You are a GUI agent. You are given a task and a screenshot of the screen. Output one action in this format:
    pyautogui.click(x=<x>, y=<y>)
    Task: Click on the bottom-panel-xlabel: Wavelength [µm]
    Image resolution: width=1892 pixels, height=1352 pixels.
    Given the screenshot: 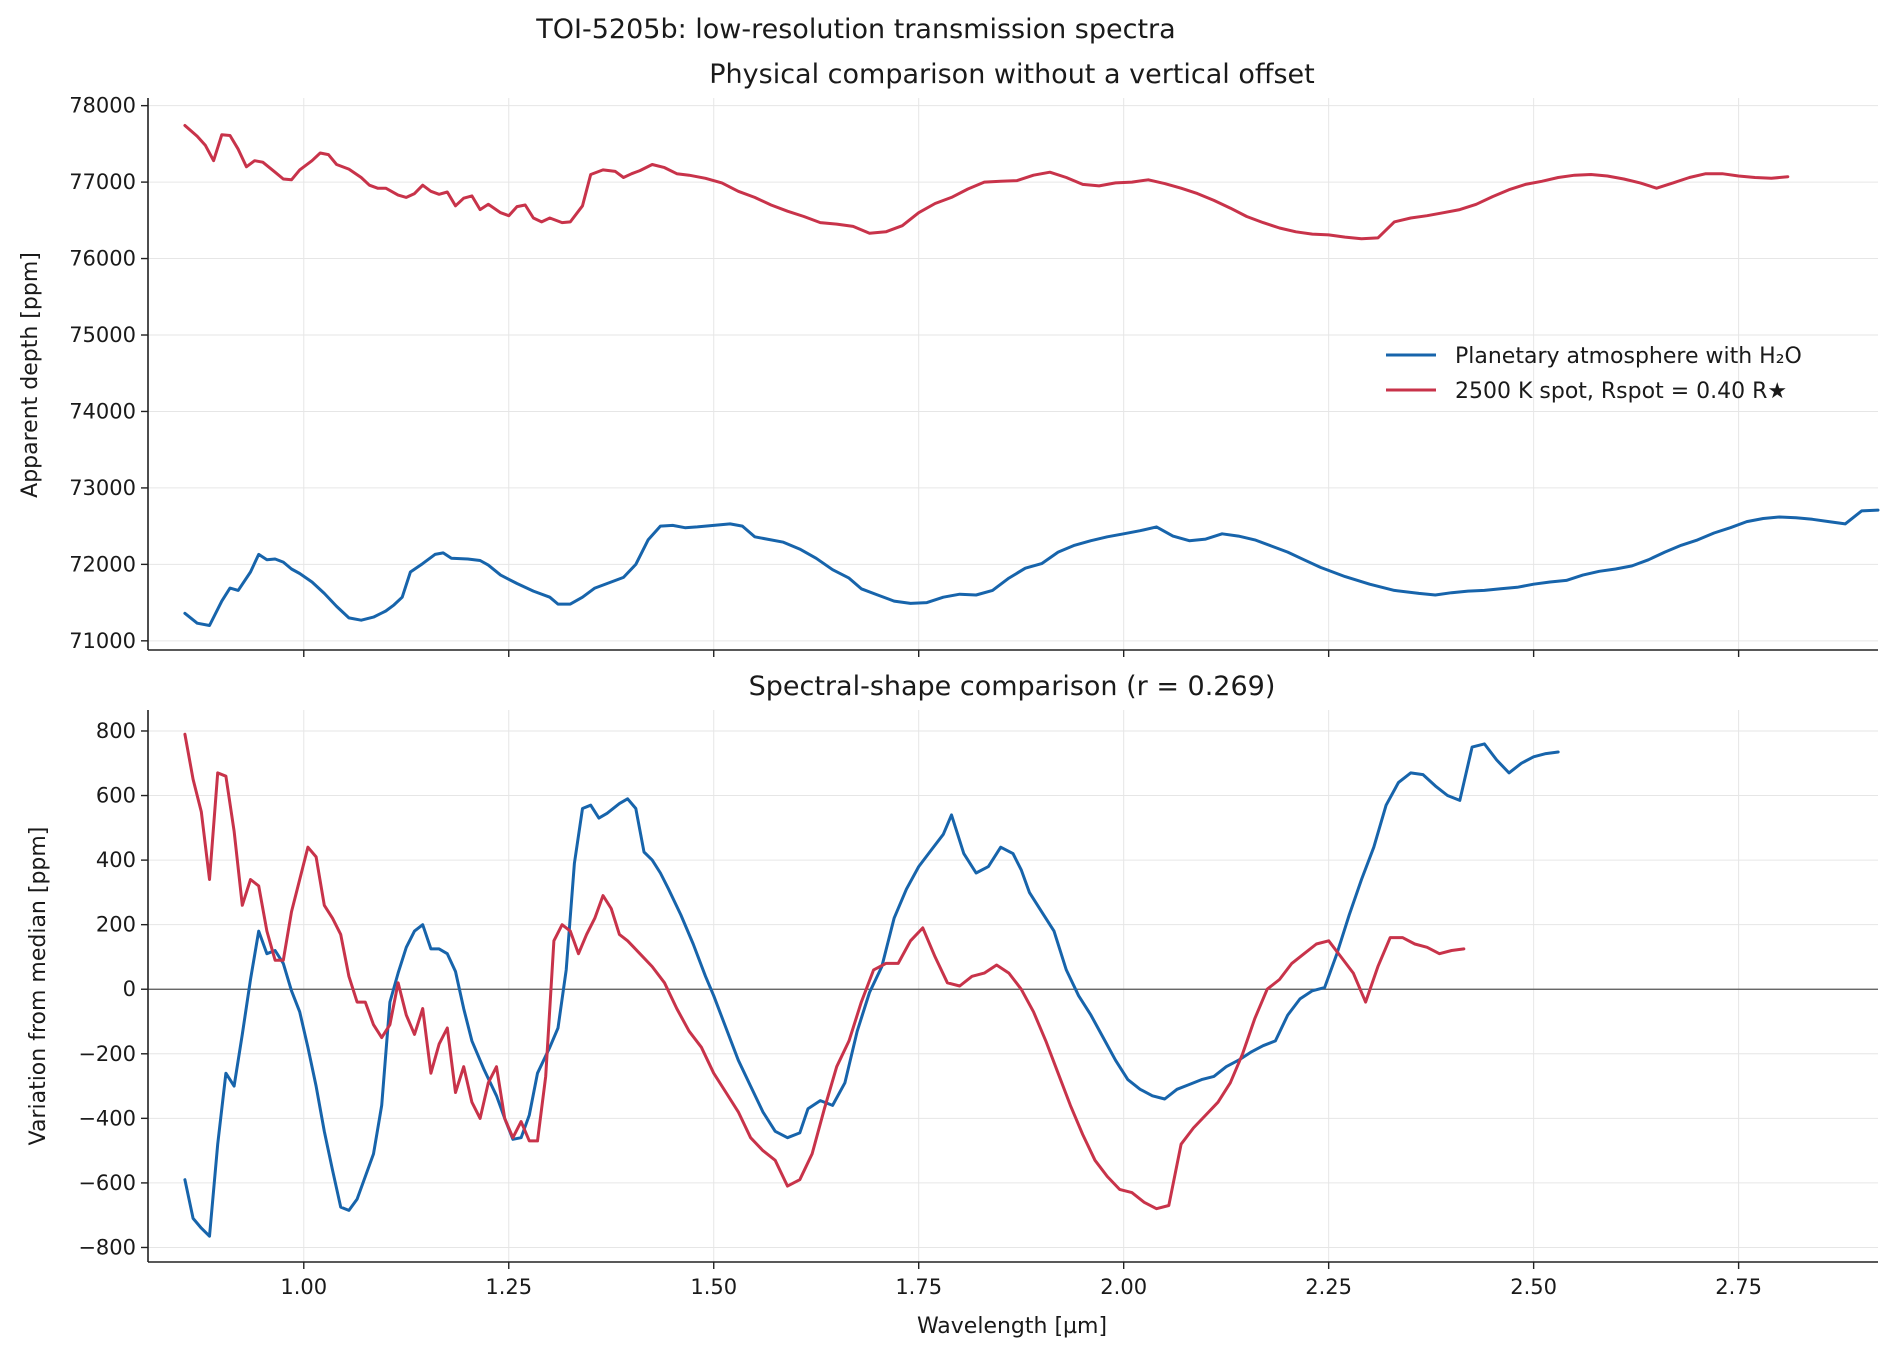 What is the action you would take?
    pyautogui.click(x=1012, y=1326)
    